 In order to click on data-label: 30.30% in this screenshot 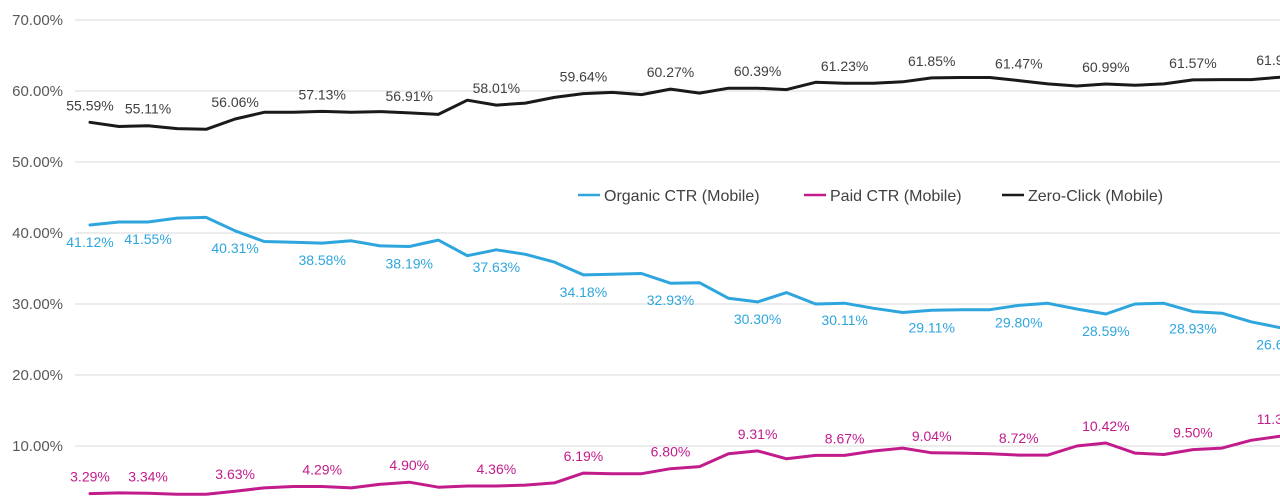, I will do `click(757, 319)`.